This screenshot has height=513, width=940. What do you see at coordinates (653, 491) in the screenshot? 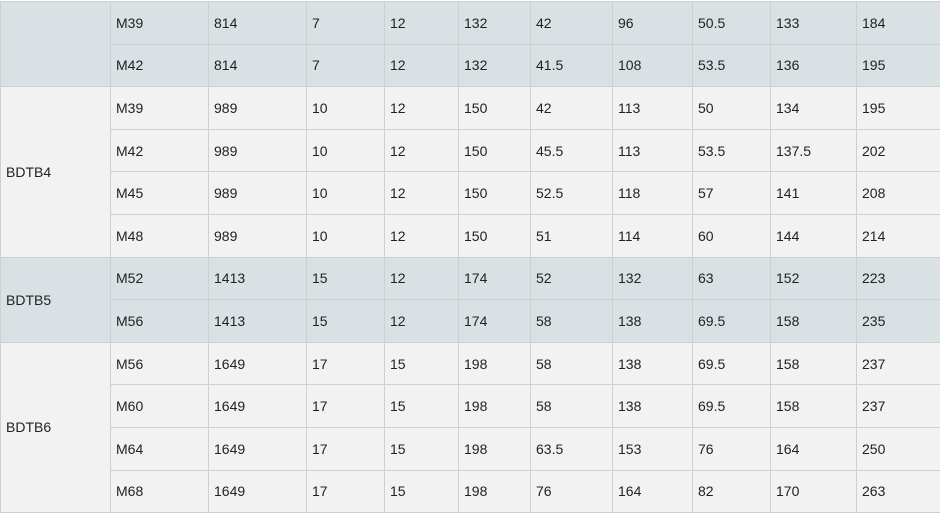
I see `table-cell: 164` at bounding box center [653, 491].